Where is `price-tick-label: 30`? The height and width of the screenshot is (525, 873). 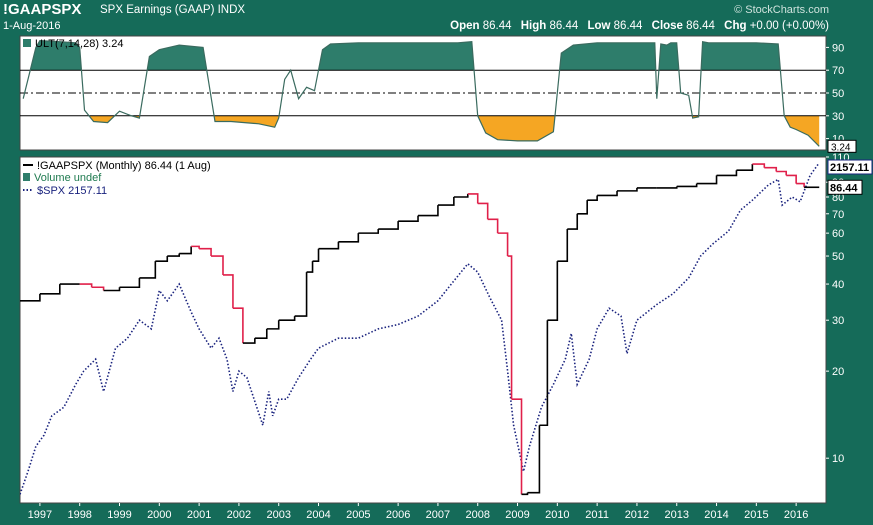
price-tick-label: 30 is located at coordinates (838, 321).